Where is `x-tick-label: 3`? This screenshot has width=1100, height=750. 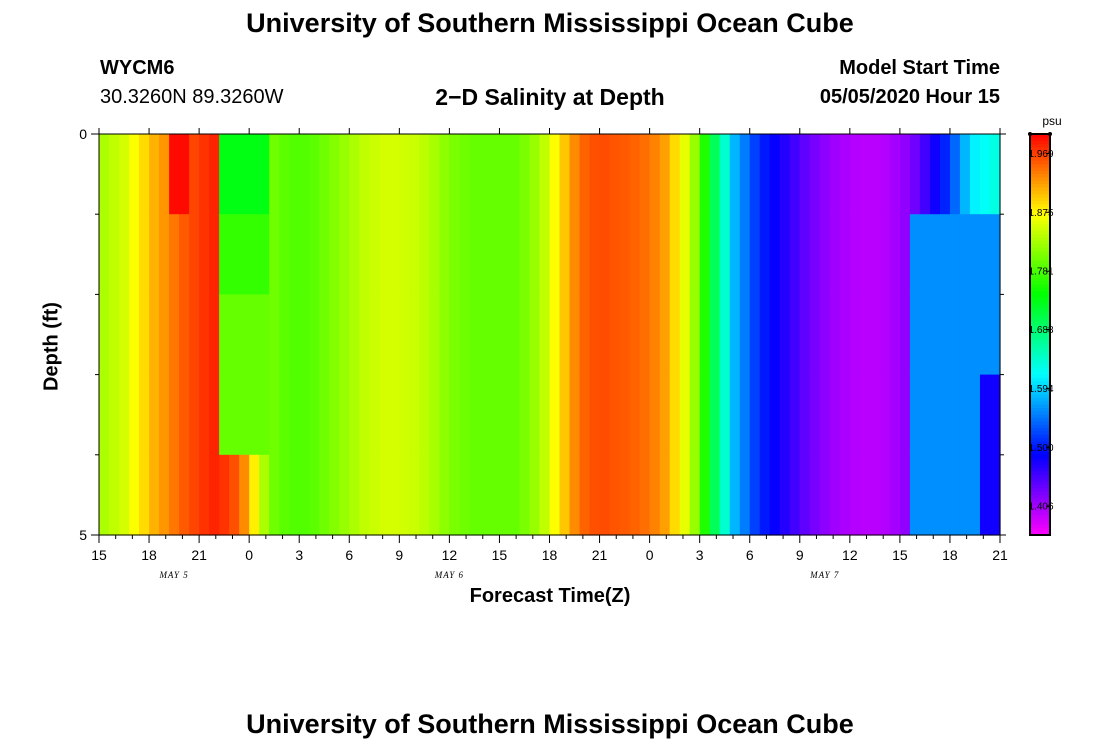 x-tick-label: 3 is located at coordinates (700, 555).